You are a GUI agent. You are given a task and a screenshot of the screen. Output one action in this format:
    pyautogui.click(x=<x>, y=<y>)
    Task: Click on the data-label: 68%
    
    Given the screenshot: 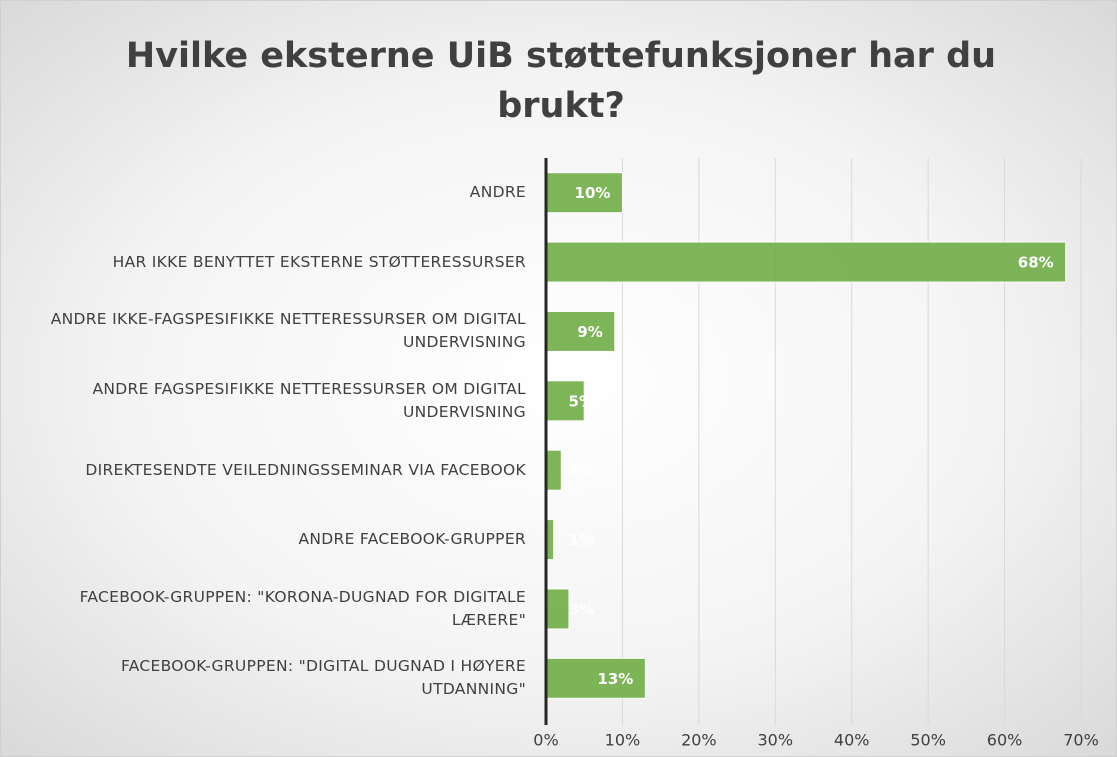 What is the action you would take?
    pyautogui.click(x=1036, y=263)
    